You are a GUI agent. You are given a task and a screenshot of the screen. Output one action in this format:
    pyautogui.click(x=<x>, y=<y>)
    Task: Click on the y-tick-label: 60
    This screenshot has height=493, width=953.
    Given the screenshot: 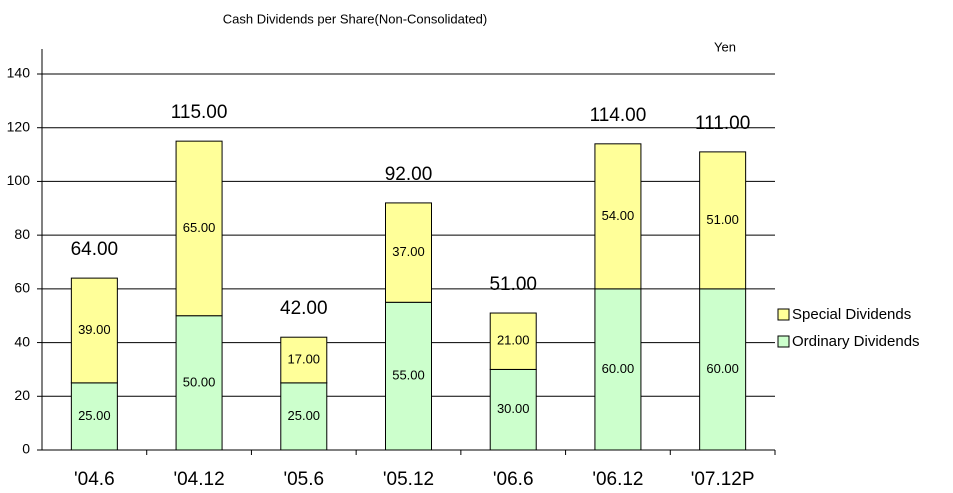 What is the action you would take?
    pyautogui.click(x=22, y=288)
    